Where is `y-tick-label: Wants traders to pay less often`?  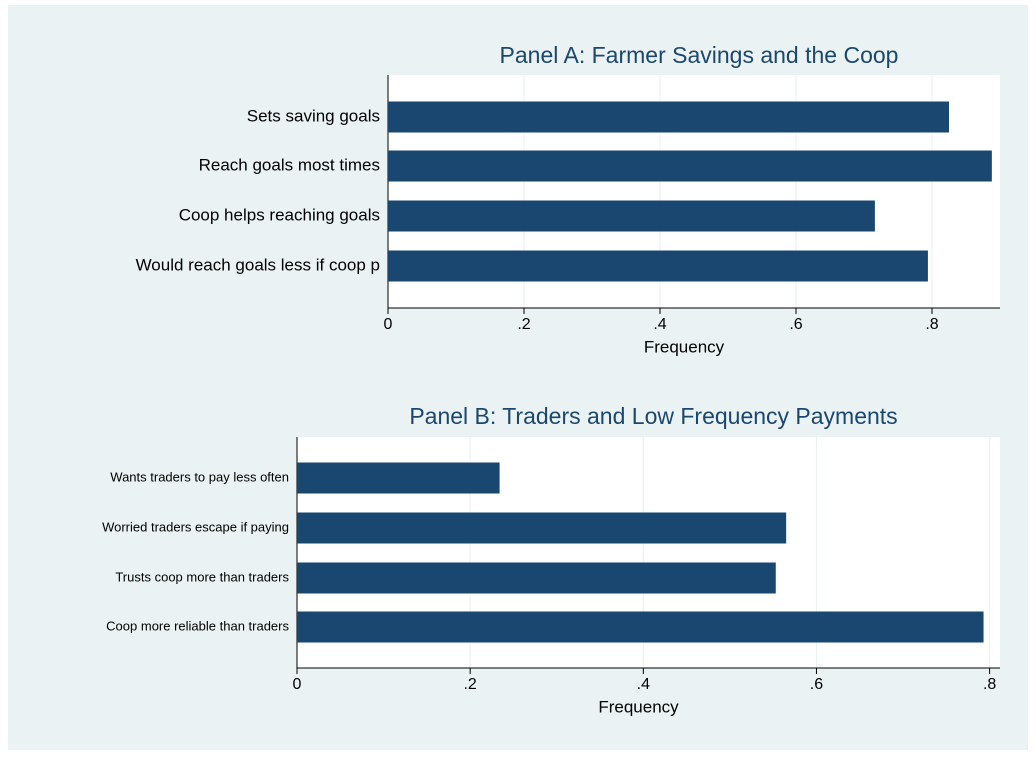 y-tick-label: Wants traders to pay less often is located at coordinates (199, 476).